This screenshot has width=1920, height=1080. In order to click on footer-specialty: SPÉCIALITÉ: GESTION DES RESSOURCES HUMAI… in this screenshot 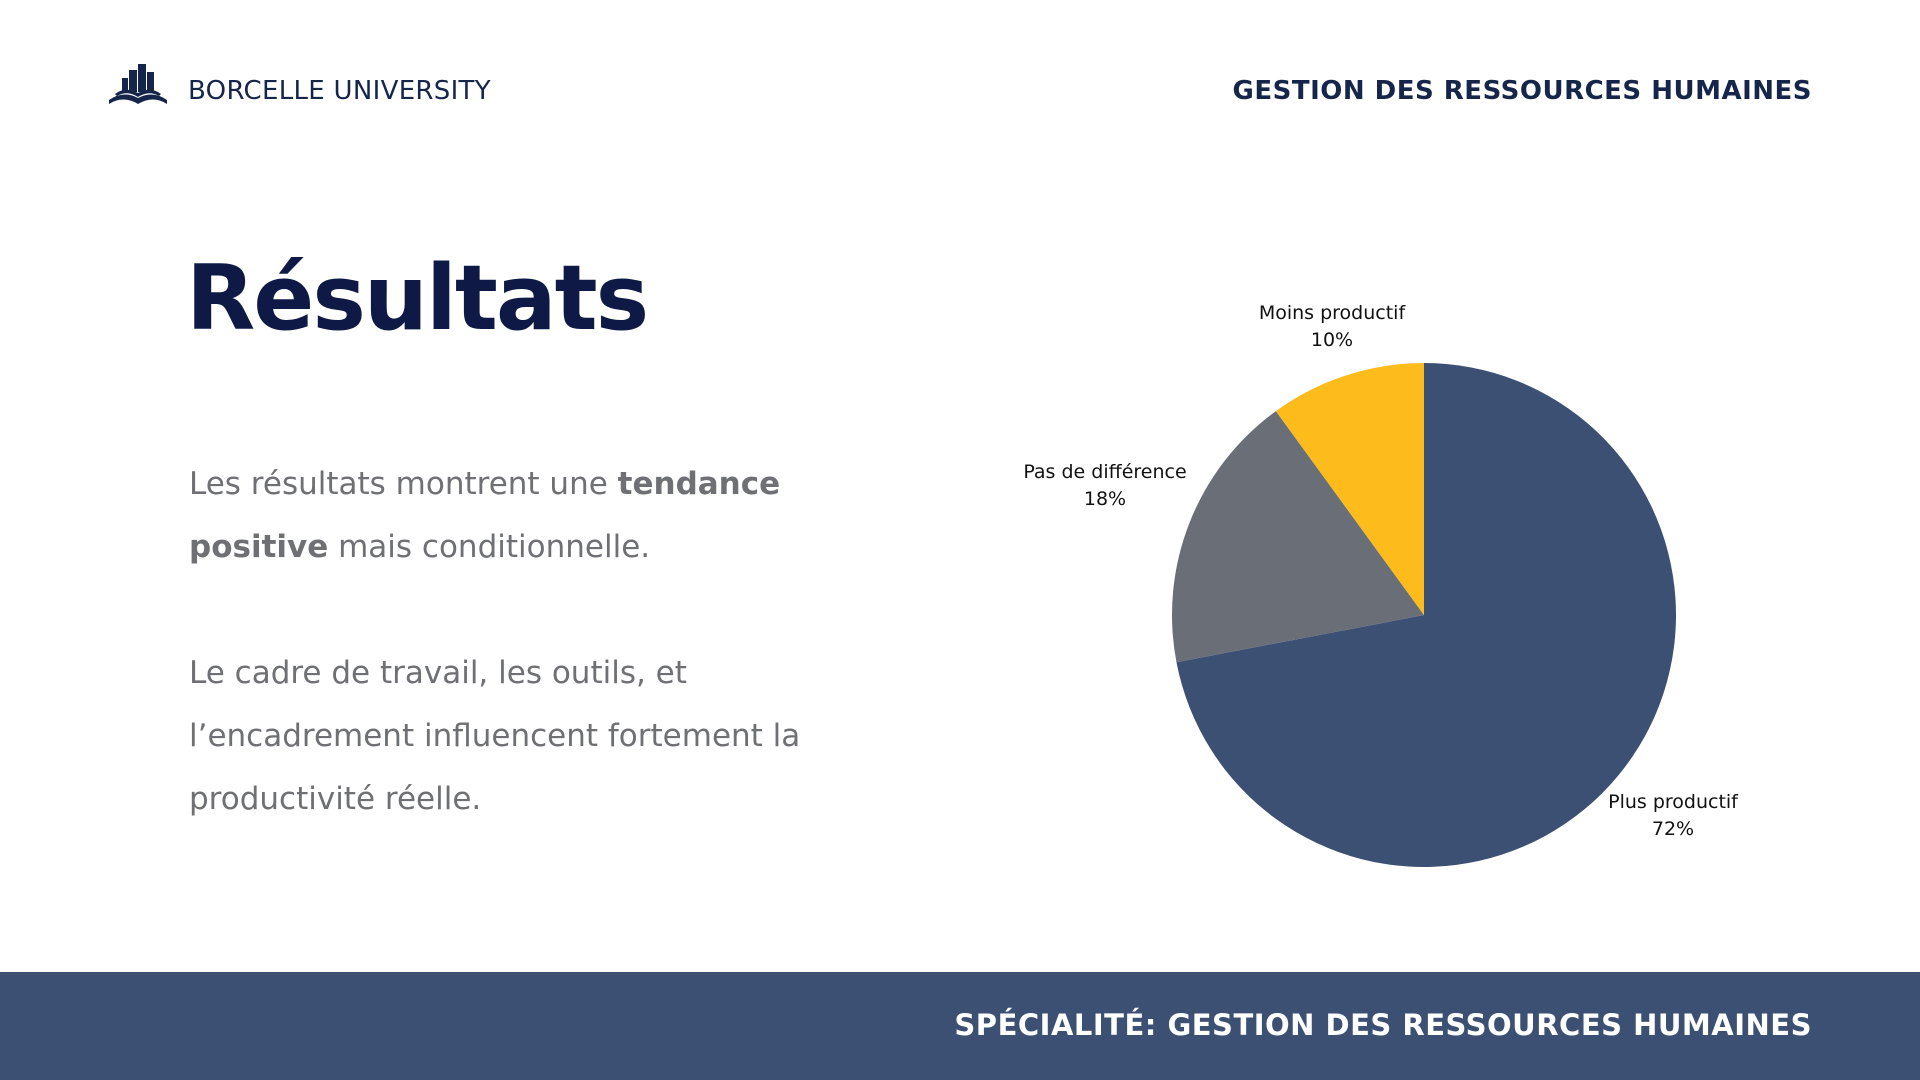, I will do `click(1383, 1025)`.